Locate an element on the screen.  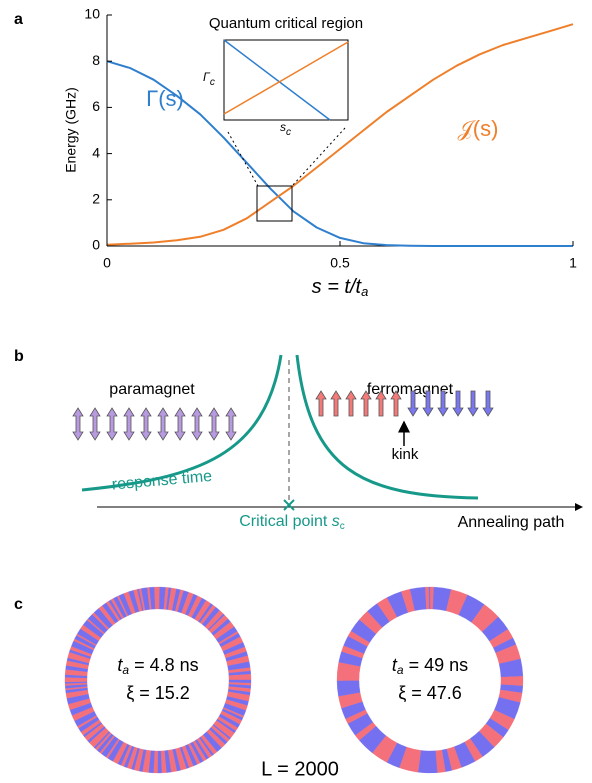
zoom-box is located at coordinates (274, 203).